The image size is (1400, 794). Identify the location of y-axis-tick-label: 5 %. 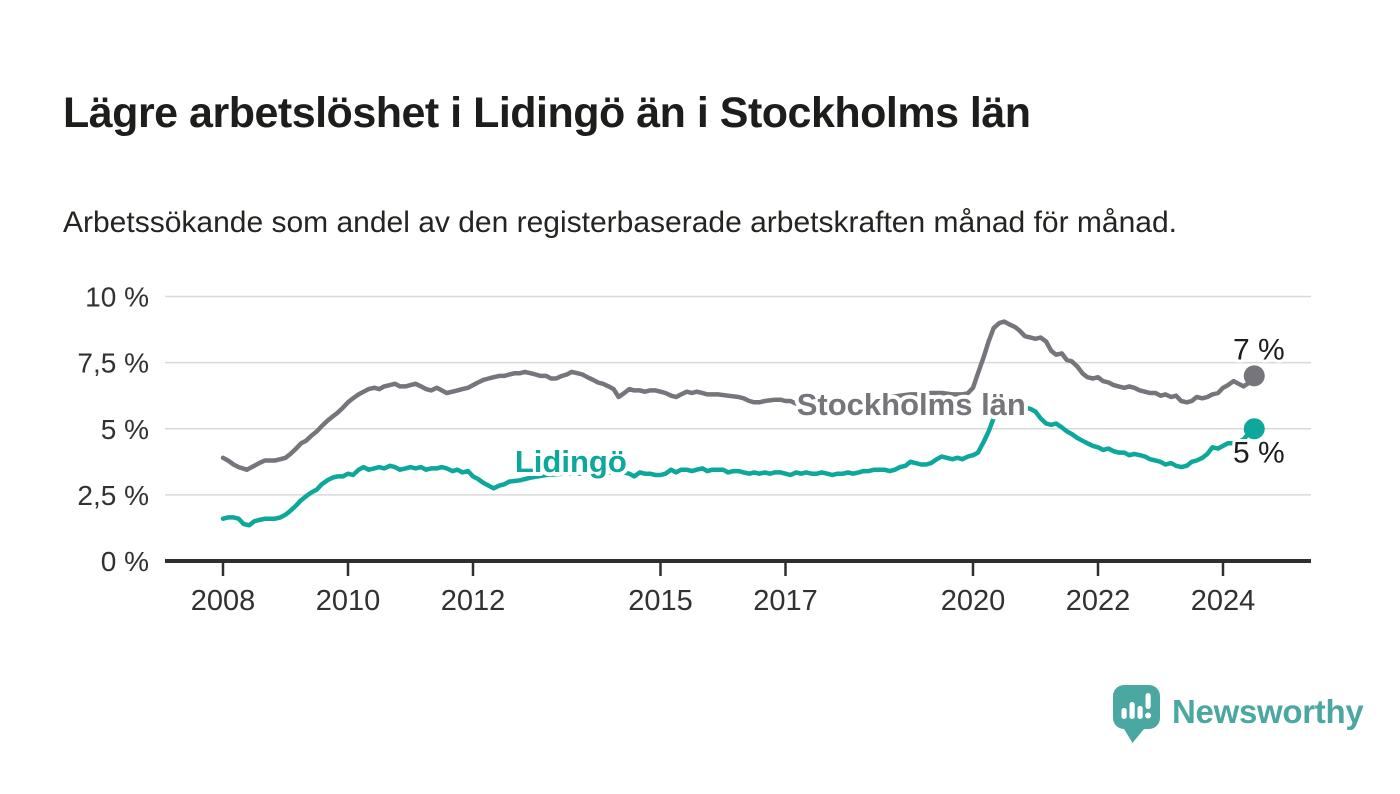
(125, 429).